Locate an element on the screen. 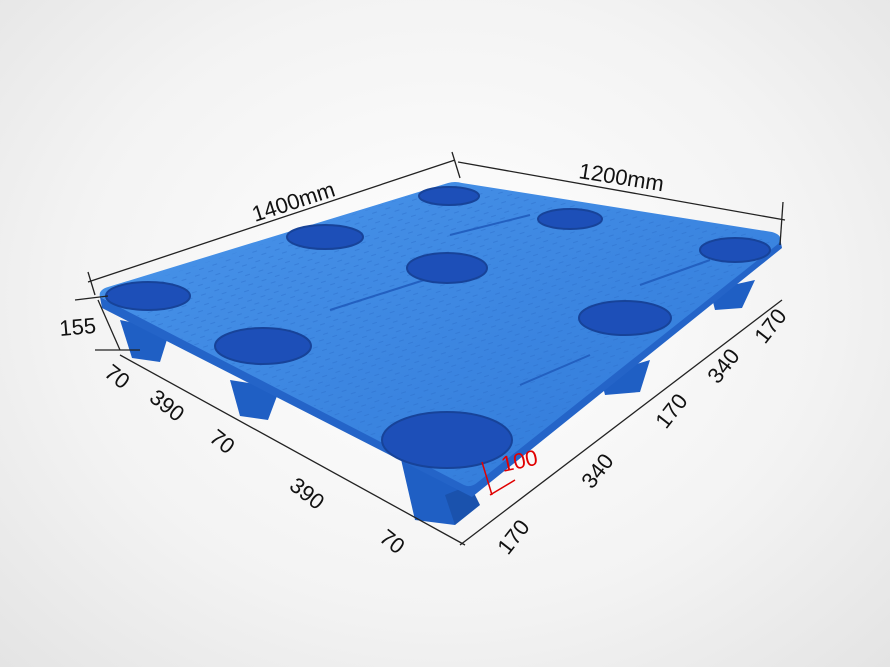 The height and width of the screenshot is (667, 890). length-segment-1: 70 is located at coordinates (117, 376).